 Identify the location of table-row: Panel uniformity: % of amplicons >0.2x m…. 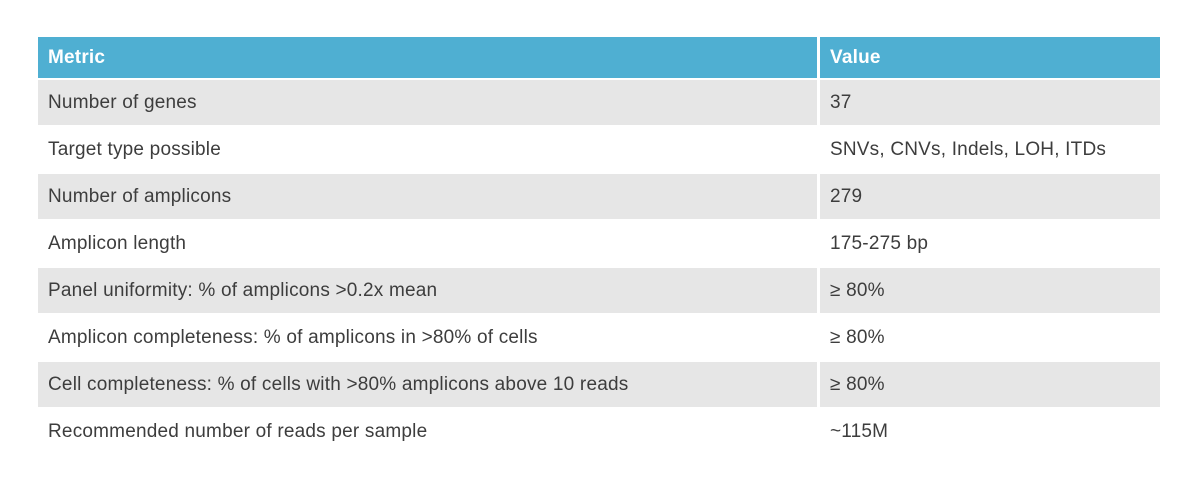
(599, 290).